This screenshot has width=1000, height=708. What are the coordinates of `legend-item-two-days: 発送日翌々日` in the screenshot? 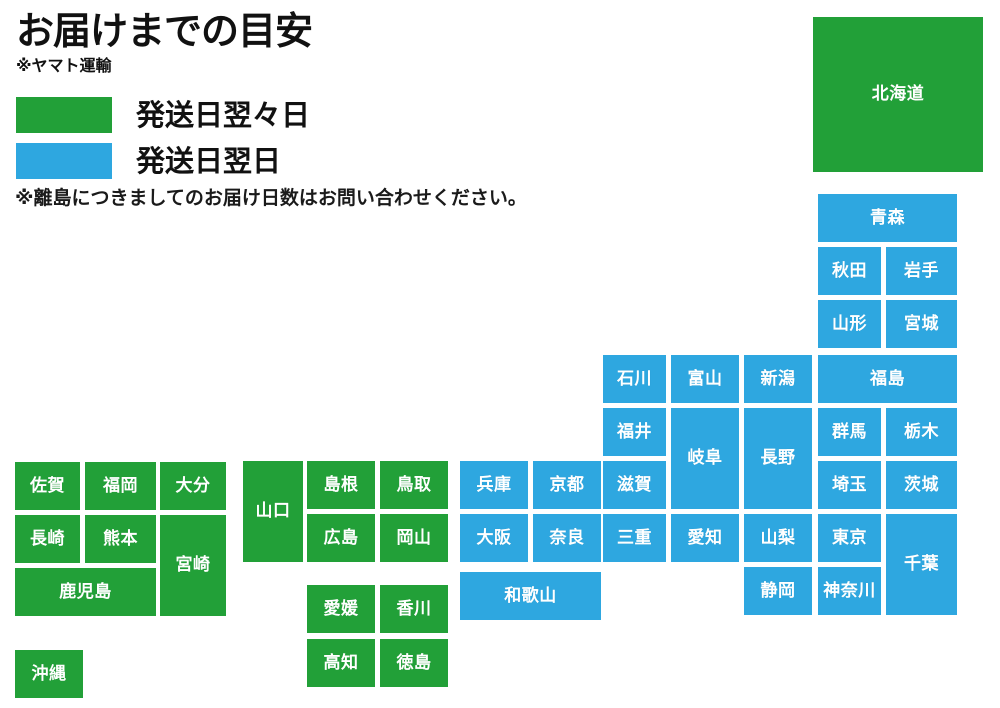 It's located at (163, 115).